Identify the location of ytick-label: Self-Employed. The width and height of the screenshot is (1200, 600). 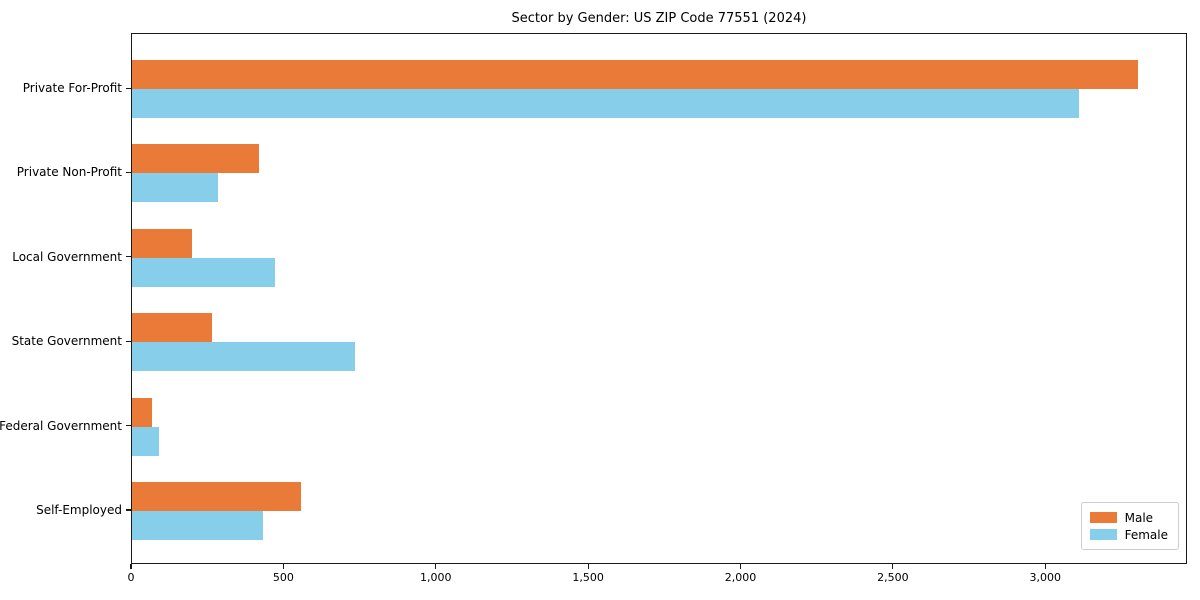
(79, 509).